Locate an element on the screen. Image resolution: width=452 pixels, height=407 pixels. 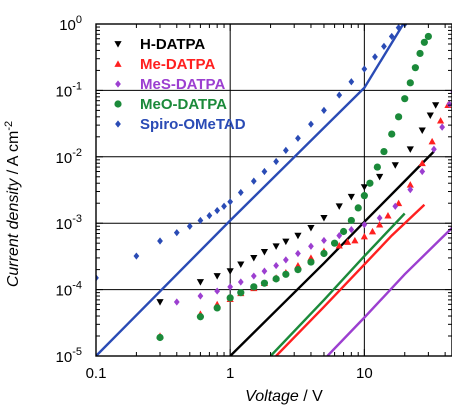
legend-label-h-datpa: H-DATPA is located at coordinates (172, 44).